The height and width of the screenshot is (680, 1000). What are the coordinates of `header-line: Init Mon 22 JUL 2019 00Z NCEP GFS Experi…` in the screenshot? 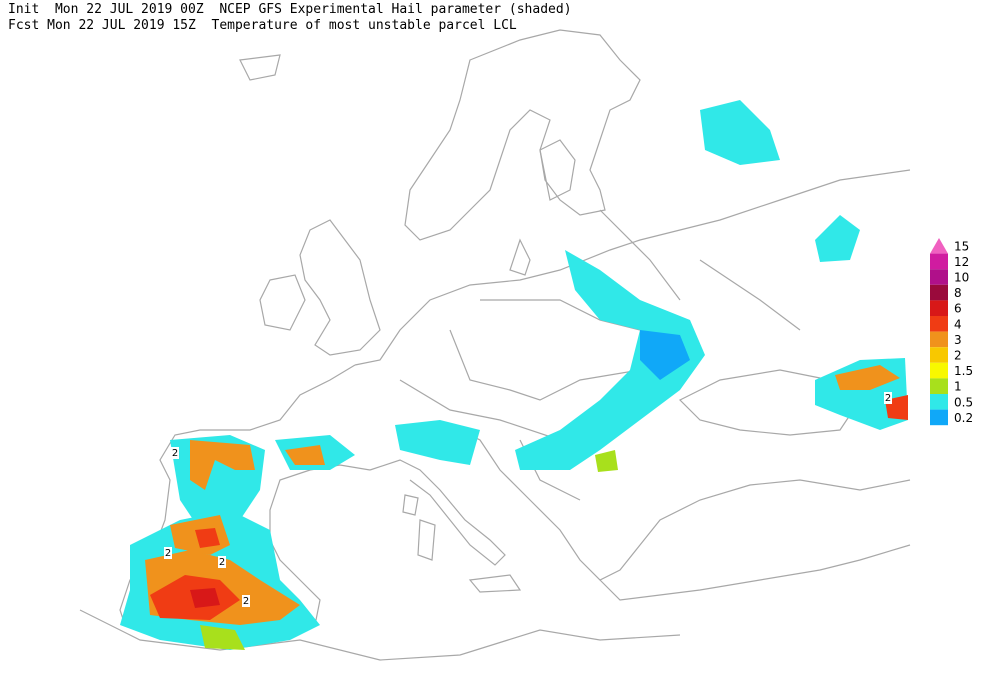 It's located at (290, 9).